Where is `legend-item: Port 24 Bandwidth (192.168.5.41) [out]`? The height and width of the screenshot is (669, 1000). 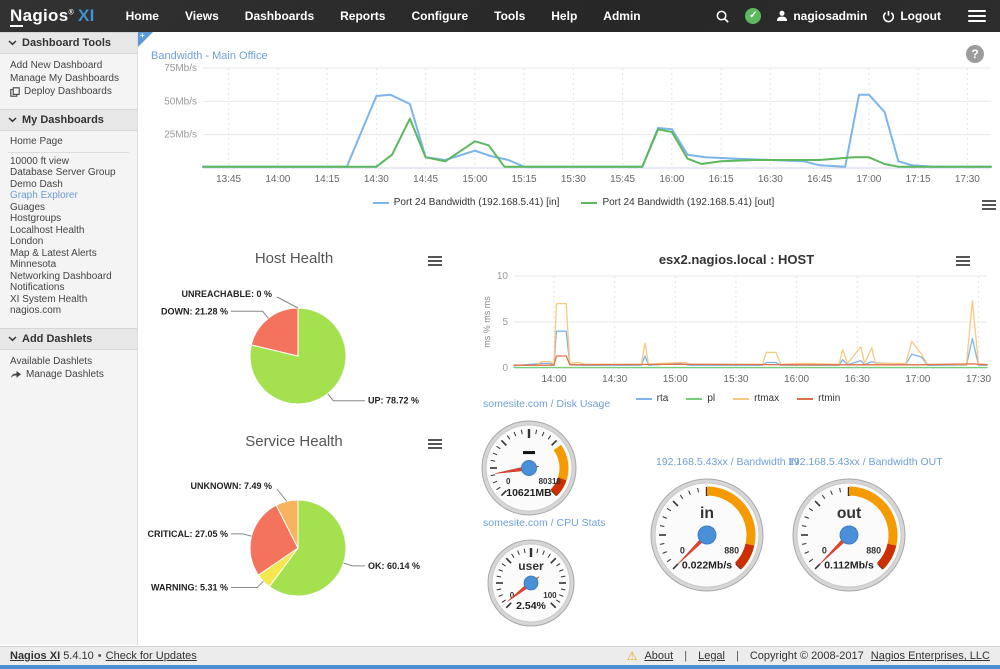
legend-item: Port 24 Bandwidth (192.168.5.41) [out] is located at coordinates (677, 202).